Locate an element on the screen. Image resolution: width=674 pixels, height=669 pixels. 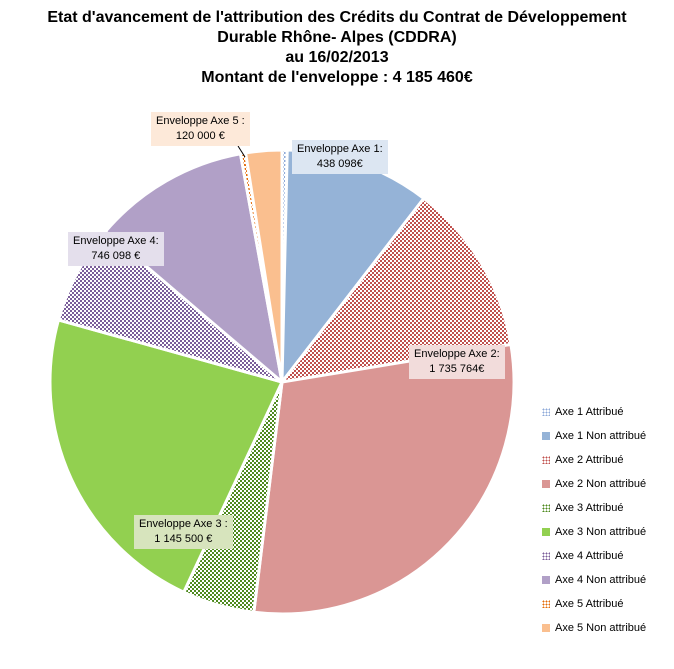
callout-axe-5-leader is located at coordinates (241, 151).